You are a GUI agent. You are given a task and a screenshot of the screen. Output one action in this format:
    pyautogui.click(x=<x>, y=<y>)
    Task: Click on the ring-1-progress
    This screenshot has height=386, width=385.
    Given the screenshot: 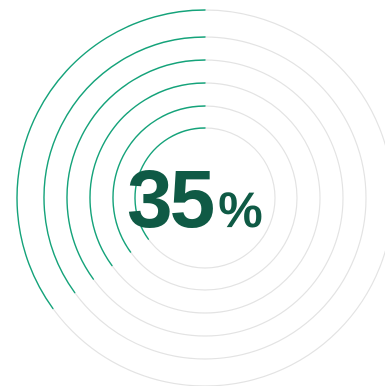 What is the action you would take?
    pyautogui.click(x=170, y=183)
    